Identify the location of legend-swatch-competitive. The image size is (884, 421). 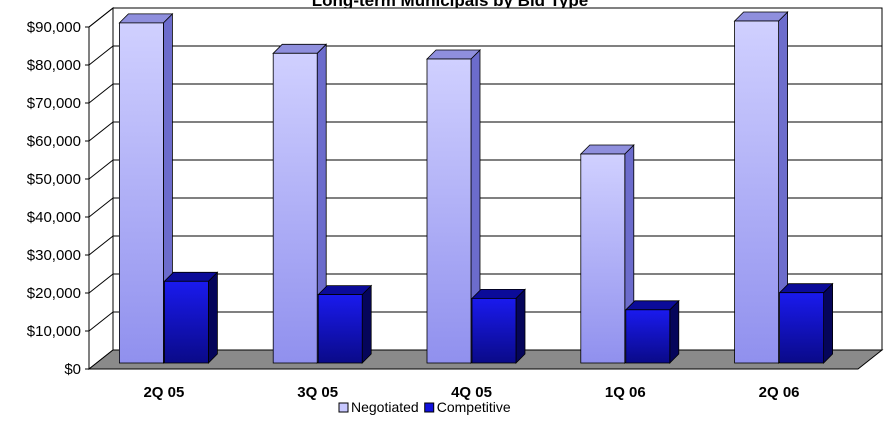
(429, 407).